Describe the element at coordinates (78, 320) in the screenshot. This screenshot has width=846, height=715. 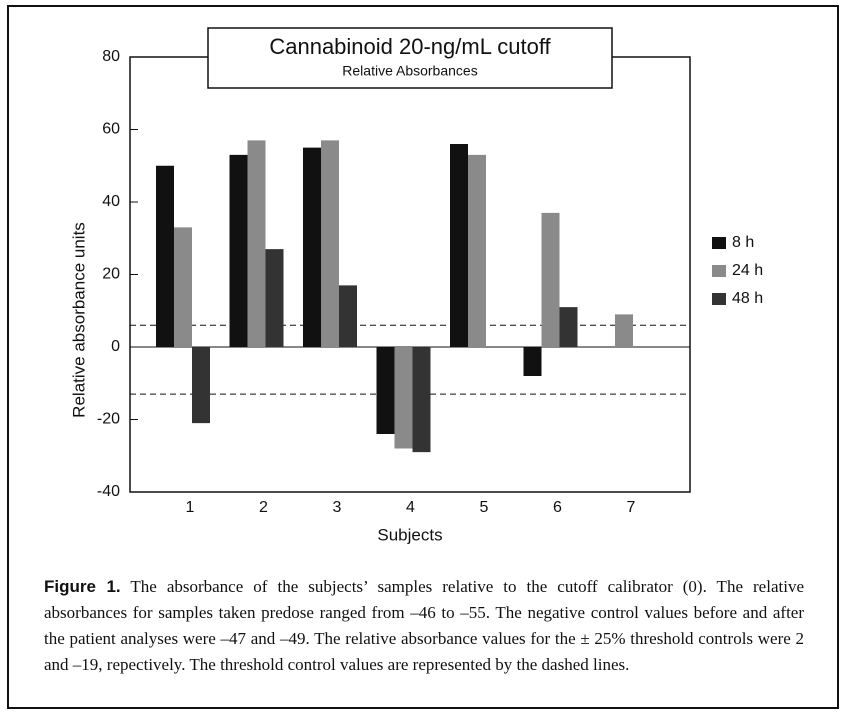
I see `y-axis-label: Relative absorbance units` at that location.